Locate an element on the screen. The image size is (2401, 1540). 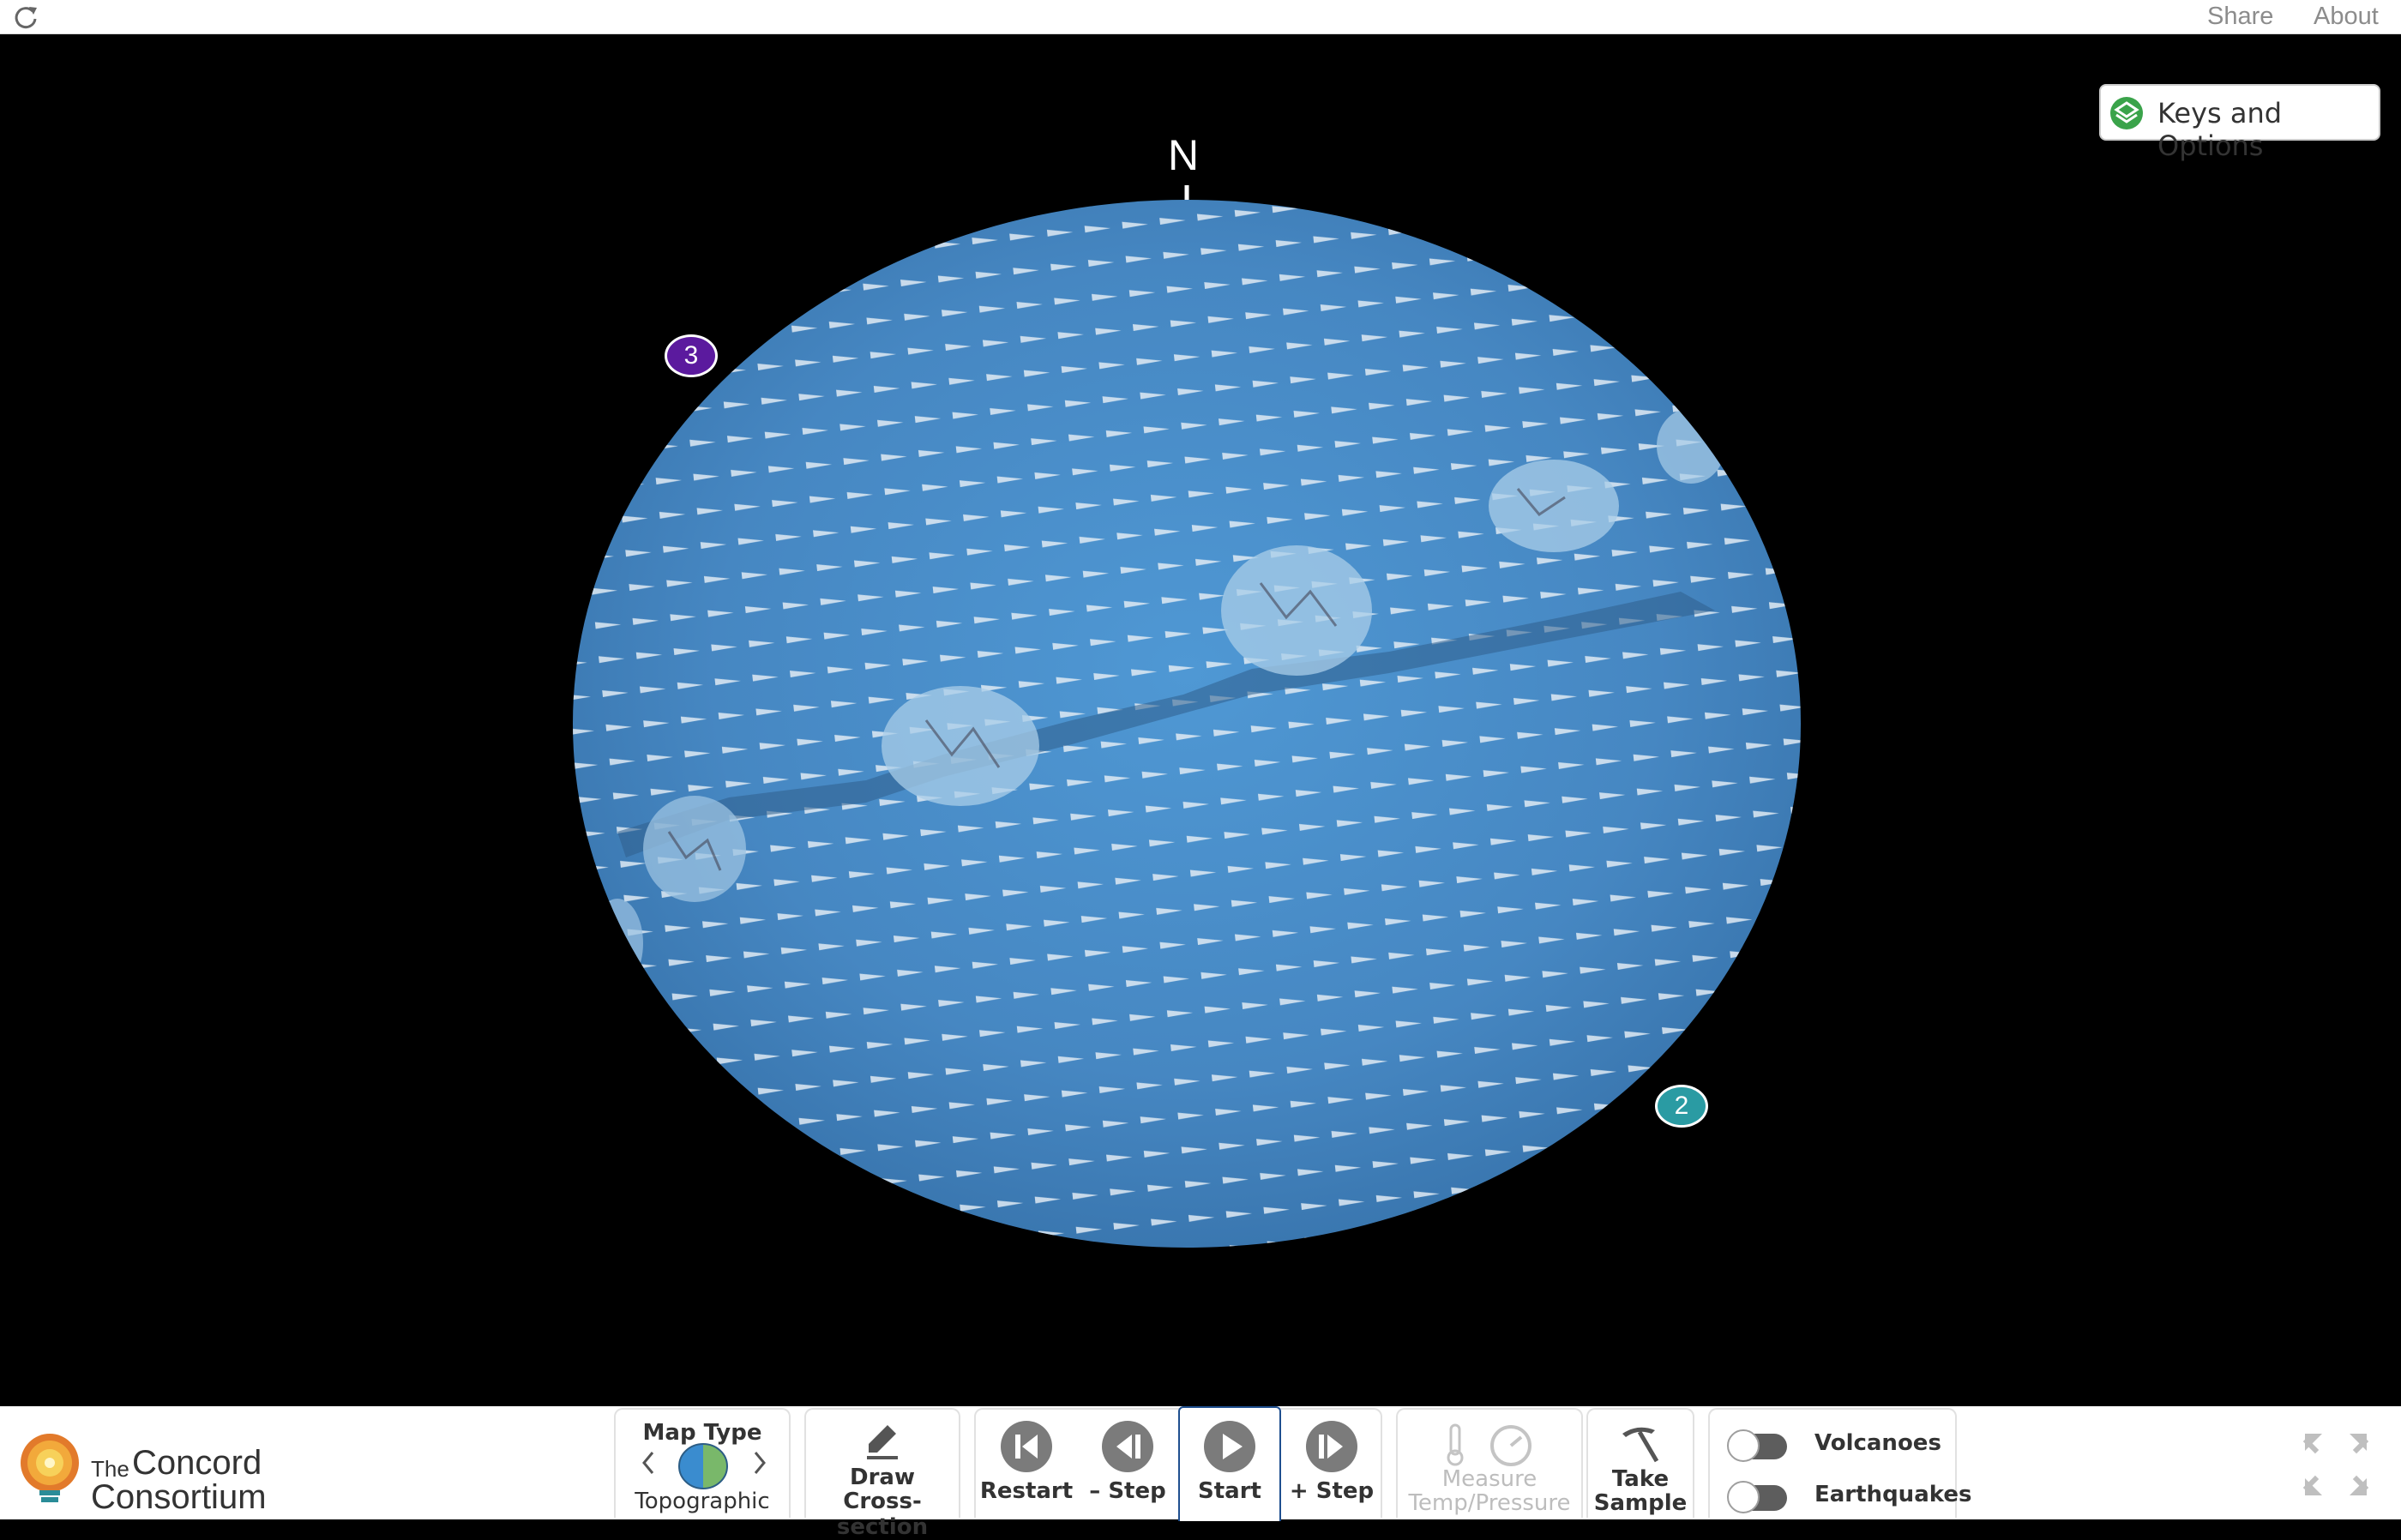
chevron-right-icon is located at coordinates (760, 1463).